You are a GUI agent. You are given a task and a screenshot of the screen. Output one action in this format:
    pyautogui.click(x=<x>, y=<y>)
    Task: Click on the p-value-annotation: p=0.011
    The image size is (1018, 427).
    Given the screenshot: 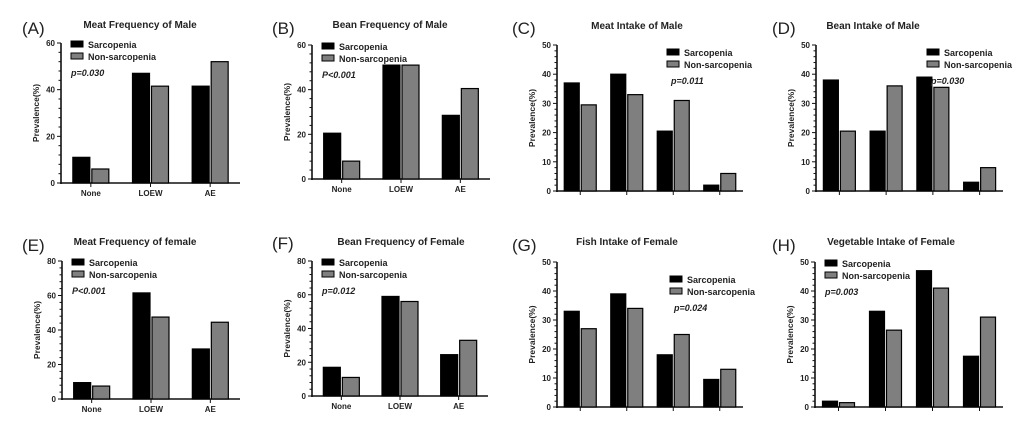 What is the action you would take?
    pyautogui.click(x=687, y=81)
    